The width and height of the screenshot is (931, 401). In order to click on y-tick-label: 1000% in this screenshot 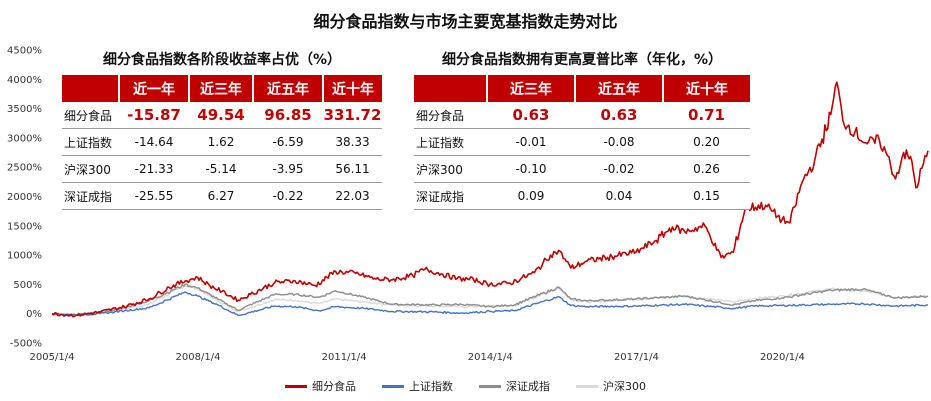, I will do `click(24, 256)`.